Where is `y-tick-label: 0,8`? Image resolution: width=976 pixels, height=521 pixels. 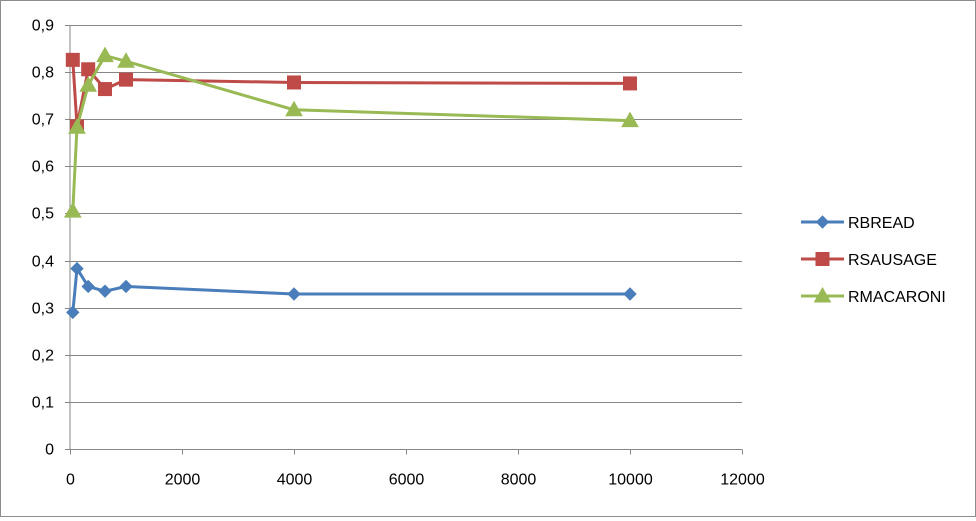
y-tick-label: 0,8 is located at coordinates (43, 73).